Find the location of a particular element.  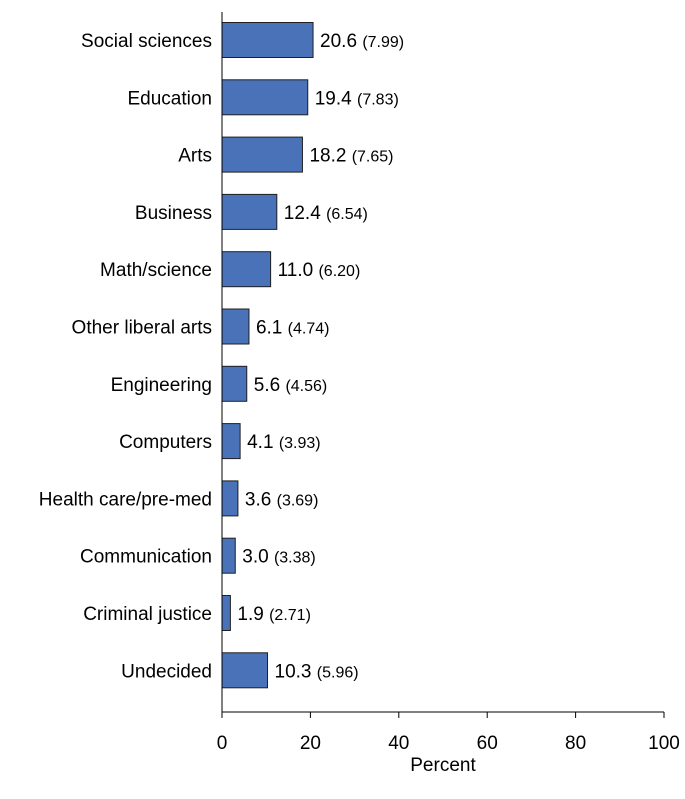

x-tick-label: 20 is located at coordinates (310, 743).